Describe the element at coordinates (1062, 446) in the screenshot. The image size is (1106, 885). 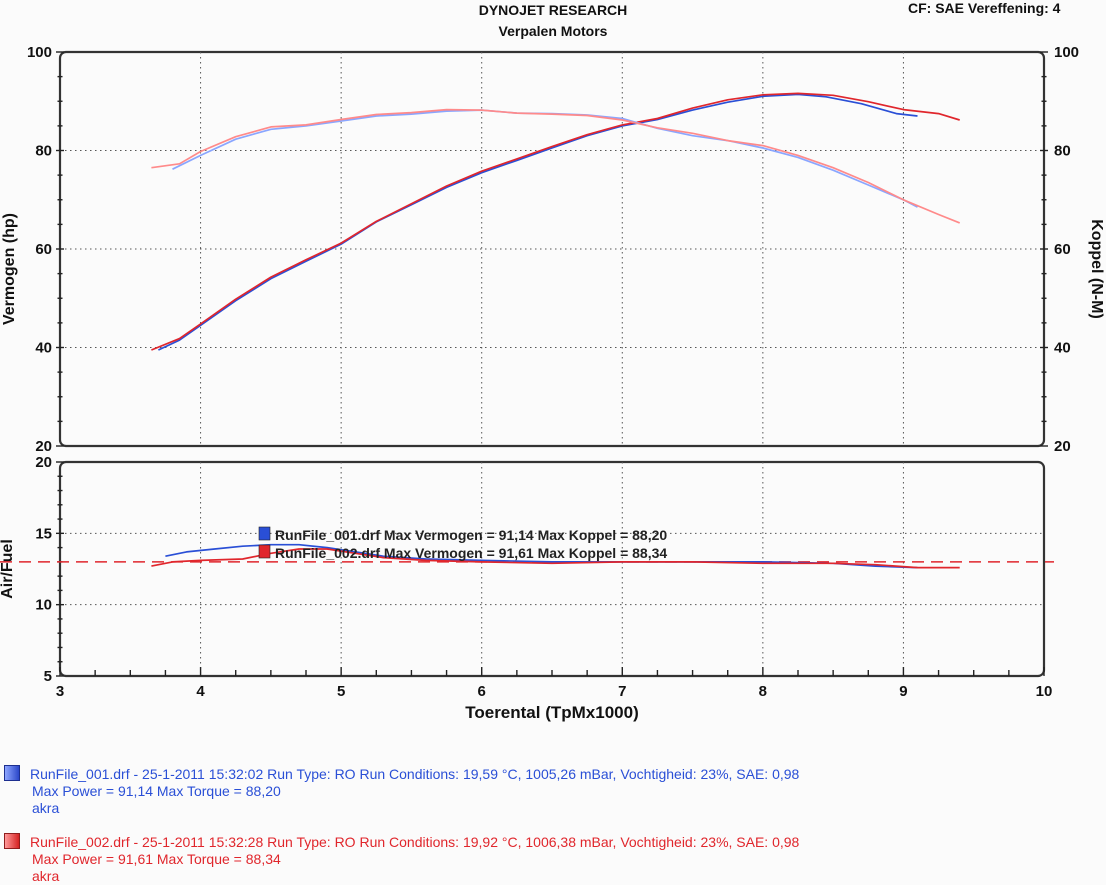
I see `right-y-tick-label: 20` at that location.